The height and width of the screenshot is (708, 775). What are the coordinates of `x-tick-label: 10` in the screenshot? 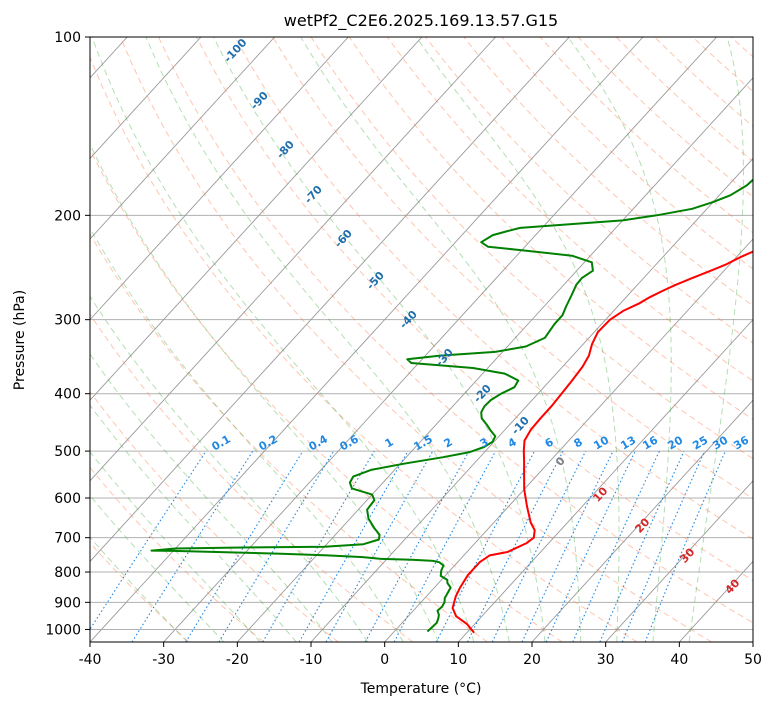 It's located at (458, 660).